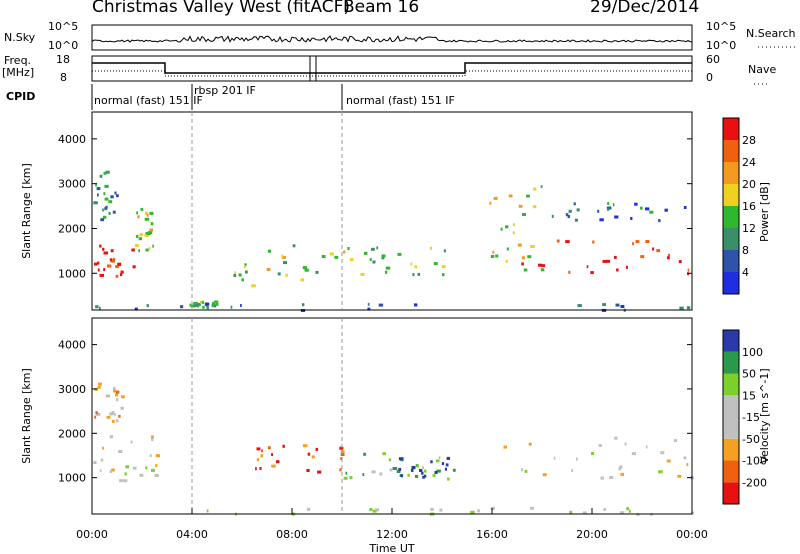  Describe the element at coordinates (749, 228) in the screenshot. I see `power-colorbar-tick-2: 12` at that location.